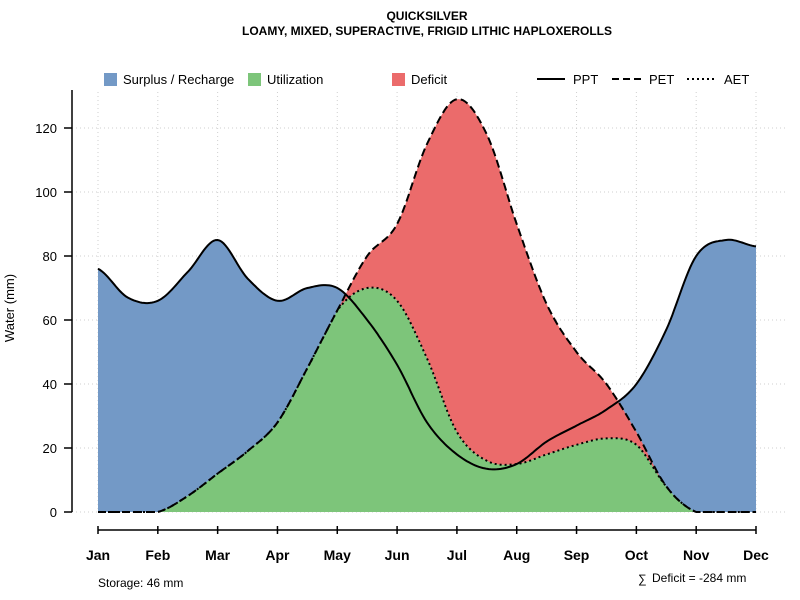 The height and width of the screenshot is (600, 800). Describe the element at coordinates (577, 555) in the screenshot. I see `x-tick-label: Sep` at that location.